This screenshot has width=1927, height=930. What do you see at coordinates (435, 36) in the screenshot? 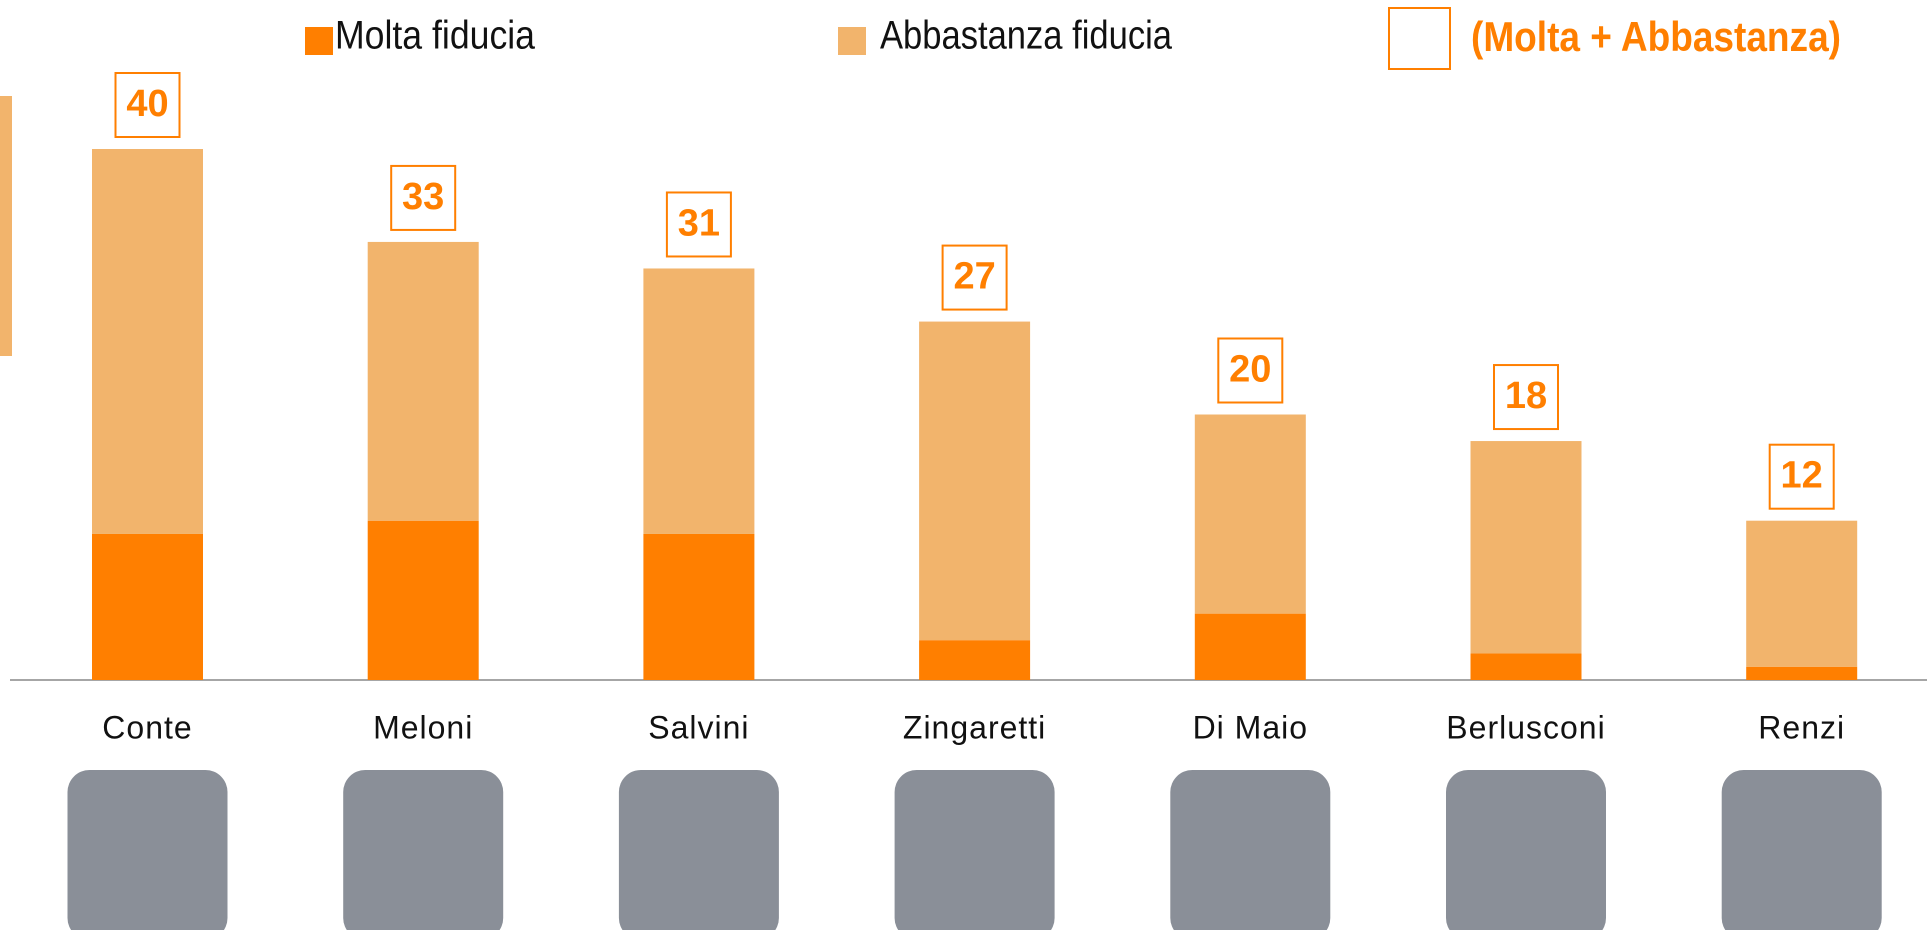
I see `legend-label: Molta fiducia` at bounding box center [435, 36].